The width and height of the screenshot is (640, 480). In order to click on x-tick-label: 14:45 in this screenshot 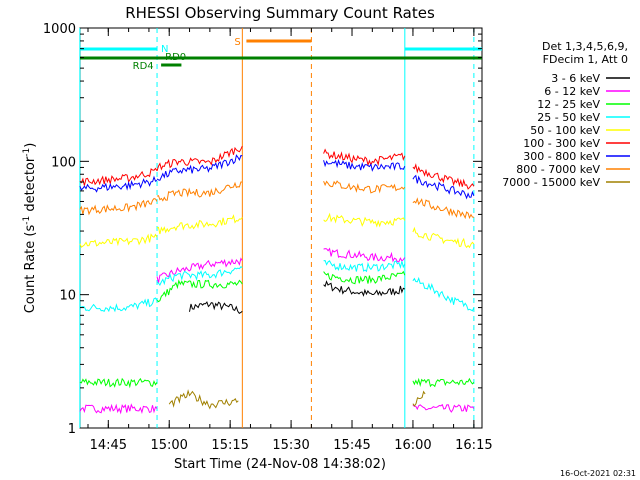, I will do `click(108, 445)`.